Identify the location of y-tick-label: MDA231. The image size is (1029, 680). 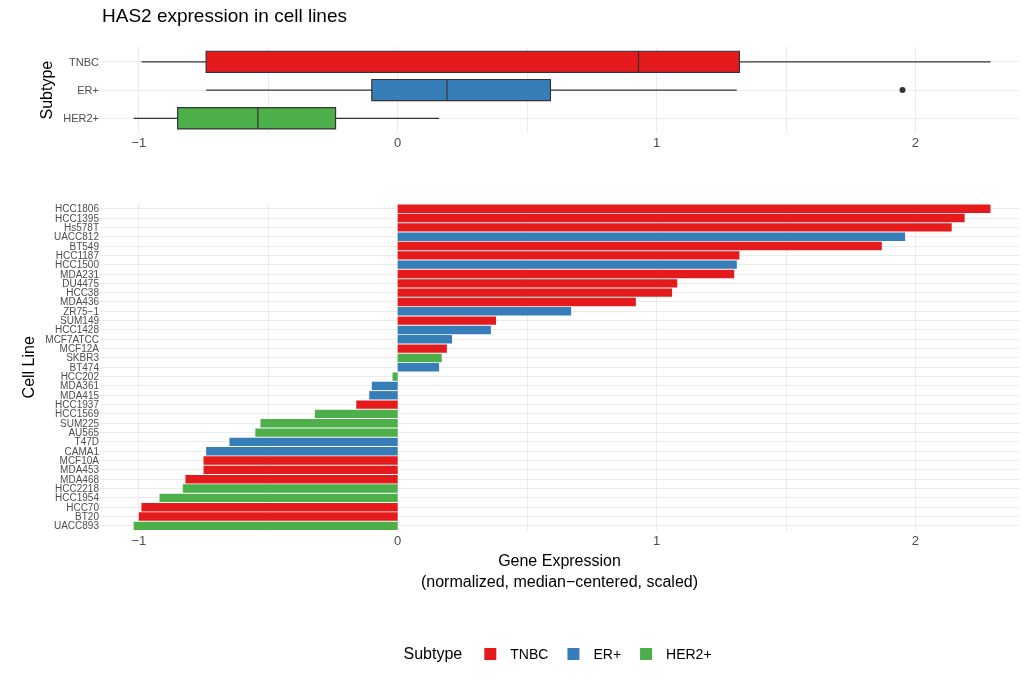
(80, 274).